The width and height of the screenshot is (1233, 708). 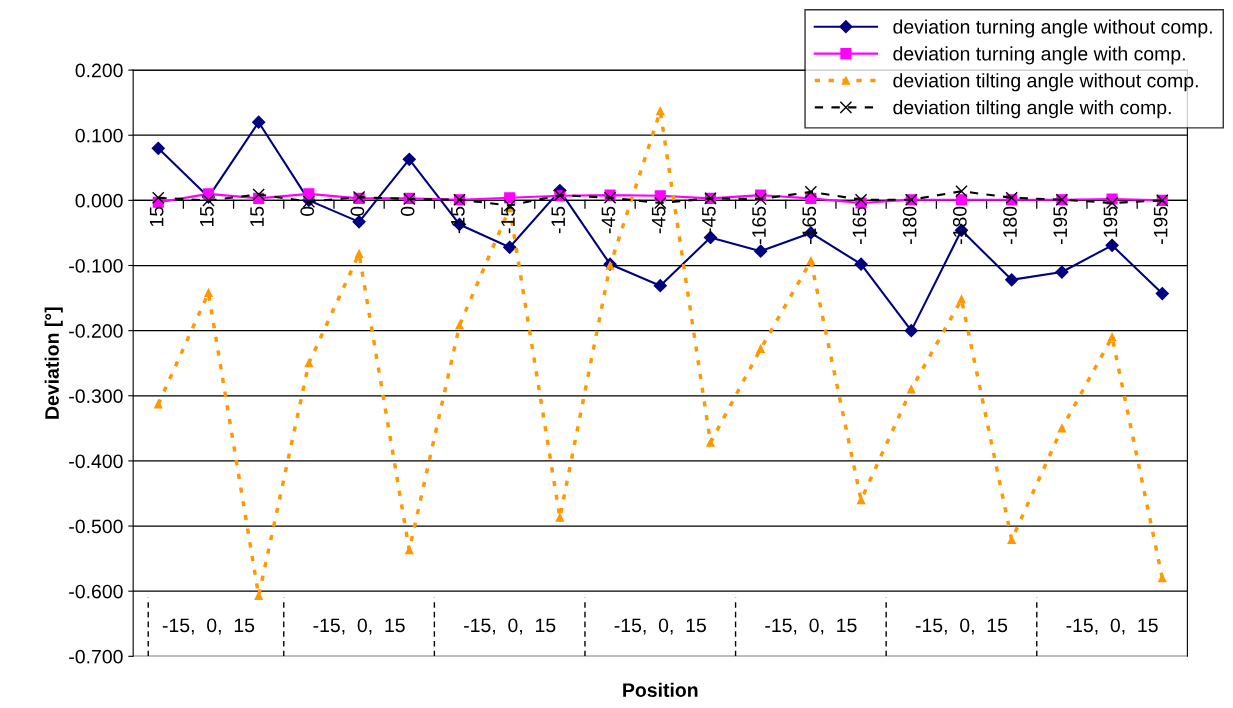 I want to click on y-tick-label: -0.700, so click(x=96, y=656).